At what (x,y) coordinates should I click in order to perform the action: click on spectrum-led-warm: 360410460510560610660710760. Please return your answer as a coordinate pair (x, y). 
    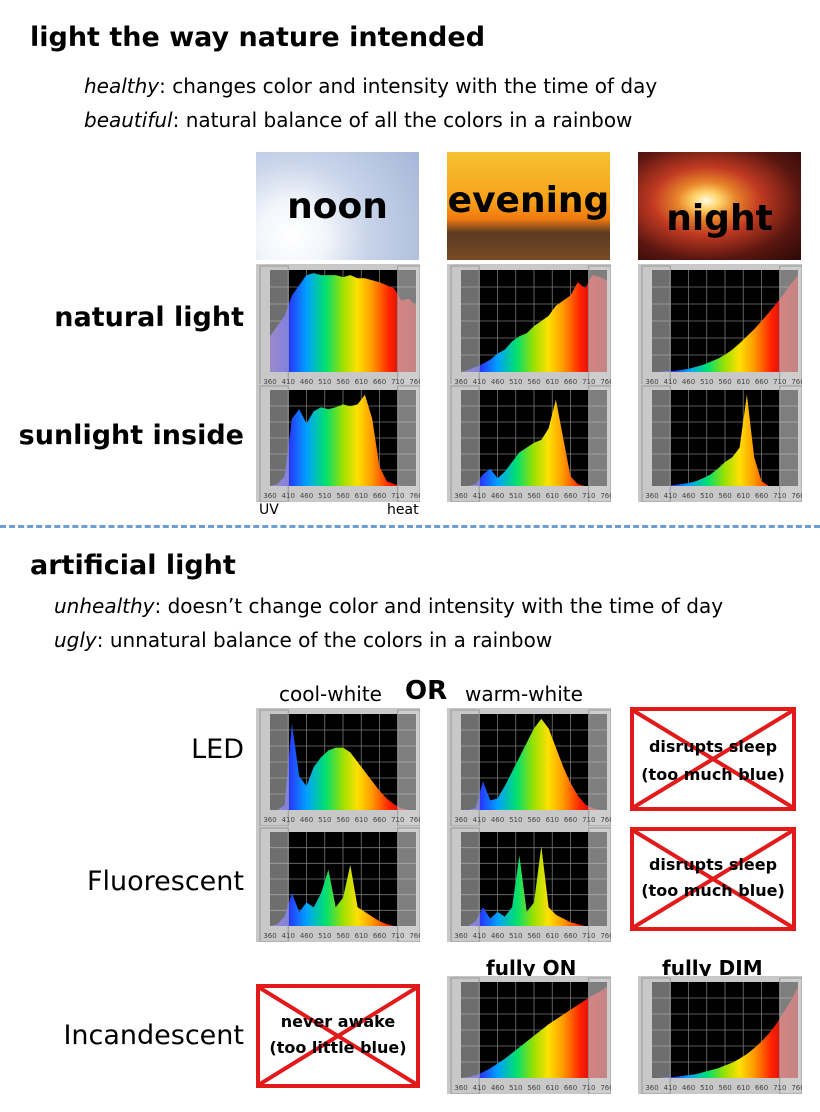
    Looking at the image, I should click on (529, 767).